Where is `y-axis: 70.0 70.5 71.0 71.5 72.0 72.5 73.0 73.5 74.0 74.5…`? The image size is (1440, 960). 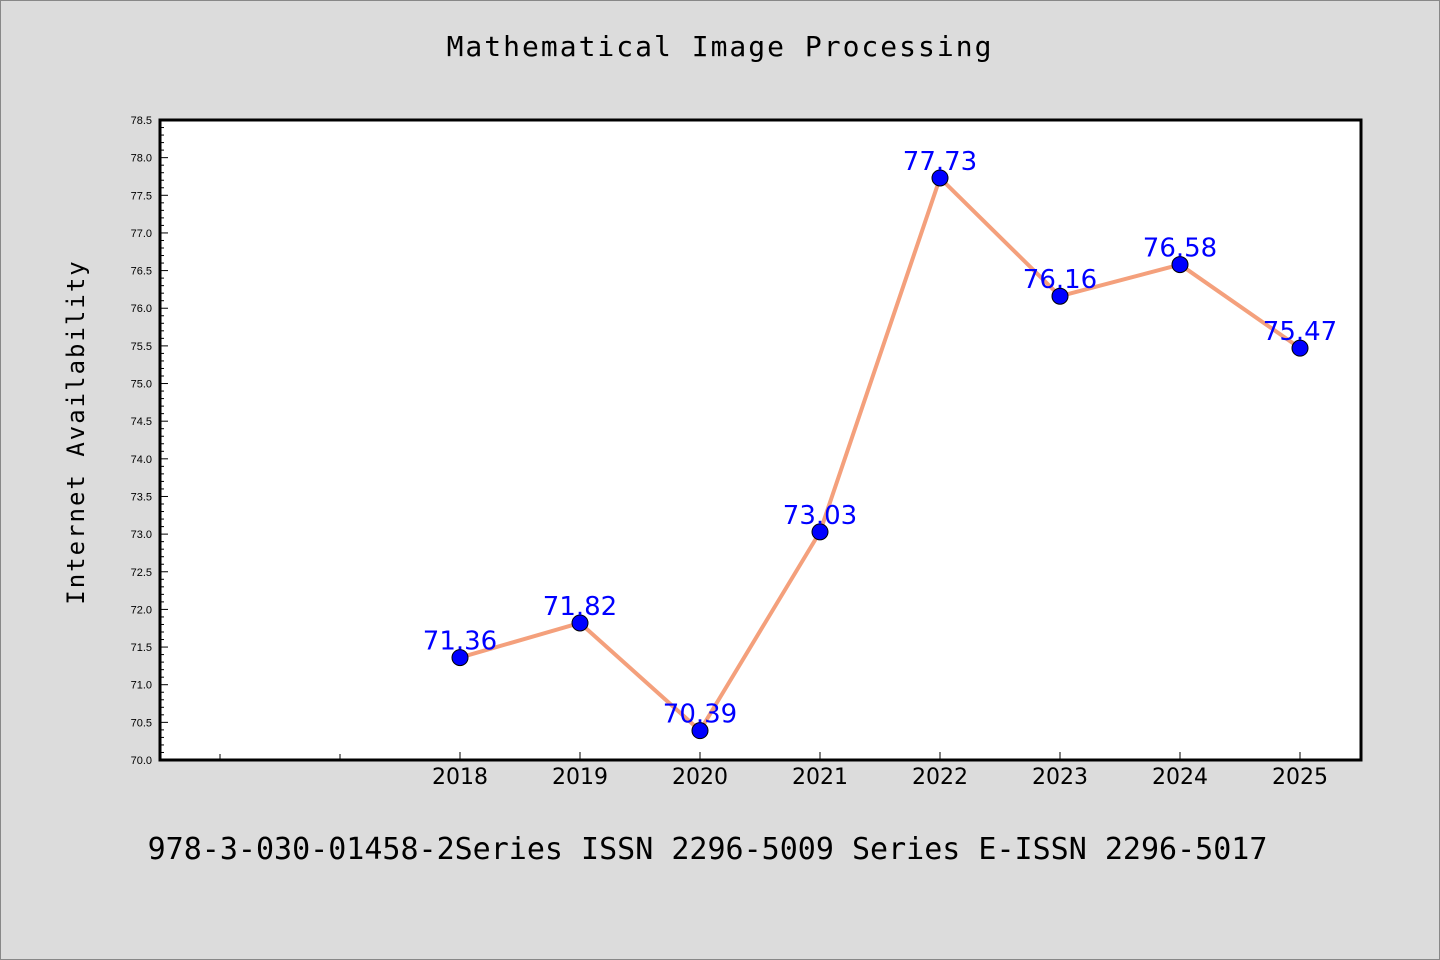 y-axis: 70.0 70.5 71.0 71.5 72.0 72.5 73.0 73.5 74.0 74.5… is located at coordinates (149, 441).